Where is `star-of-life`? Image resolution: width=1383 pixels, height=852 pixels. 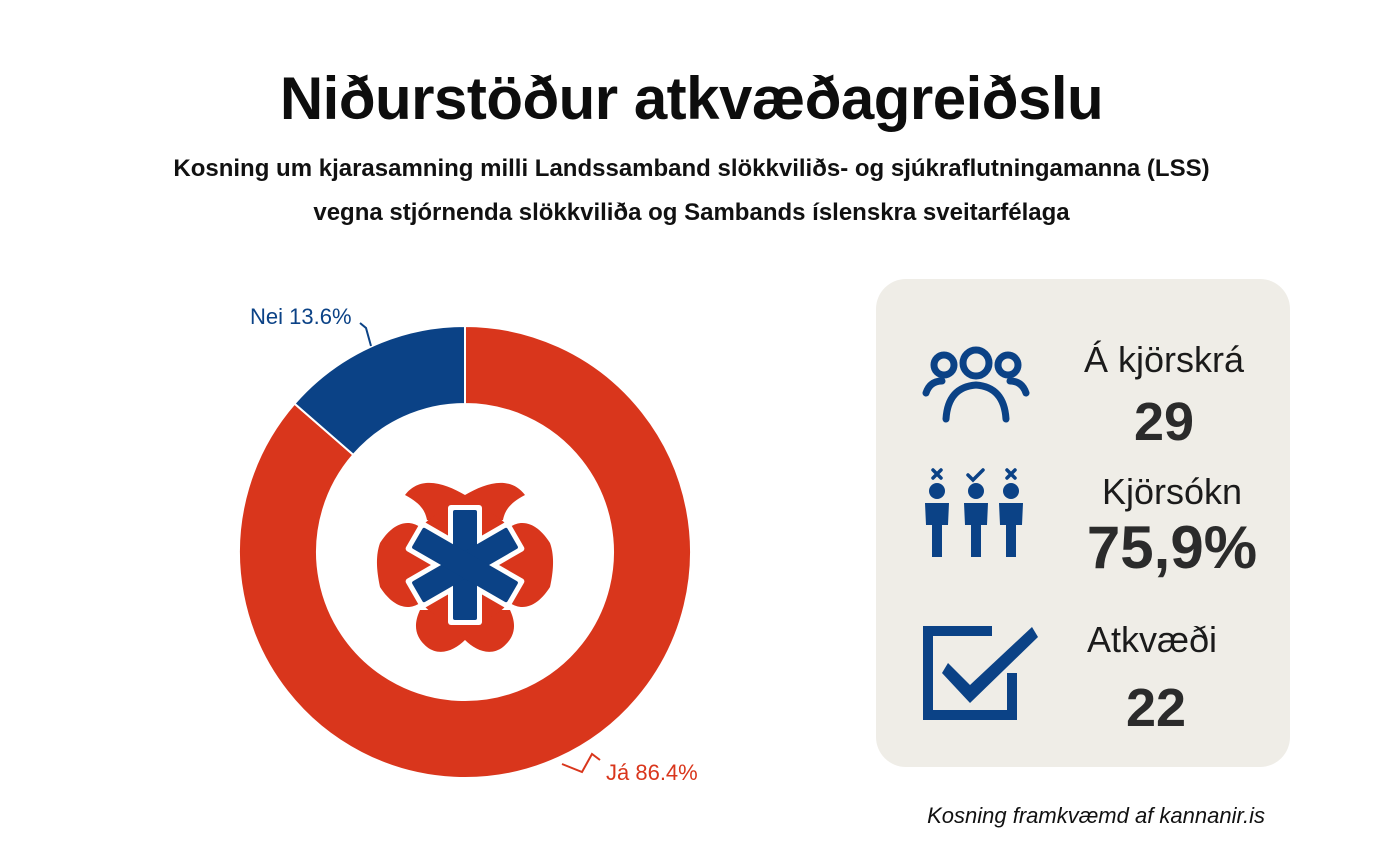
star-of-life is located at coordinates (465, 565).